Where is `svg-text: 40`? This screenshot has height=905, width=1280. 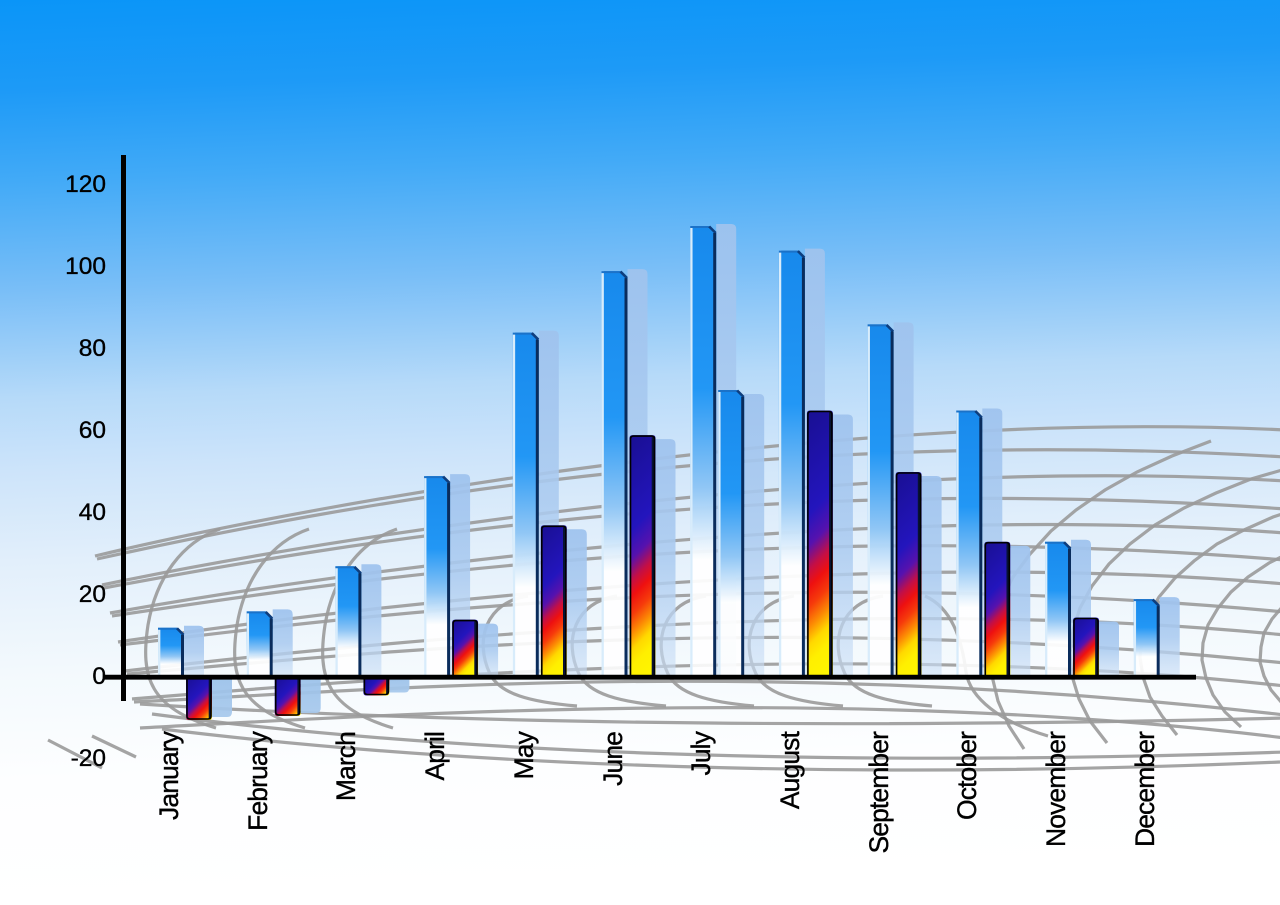 svg-text: 40 is located at coordinates (92, 512).